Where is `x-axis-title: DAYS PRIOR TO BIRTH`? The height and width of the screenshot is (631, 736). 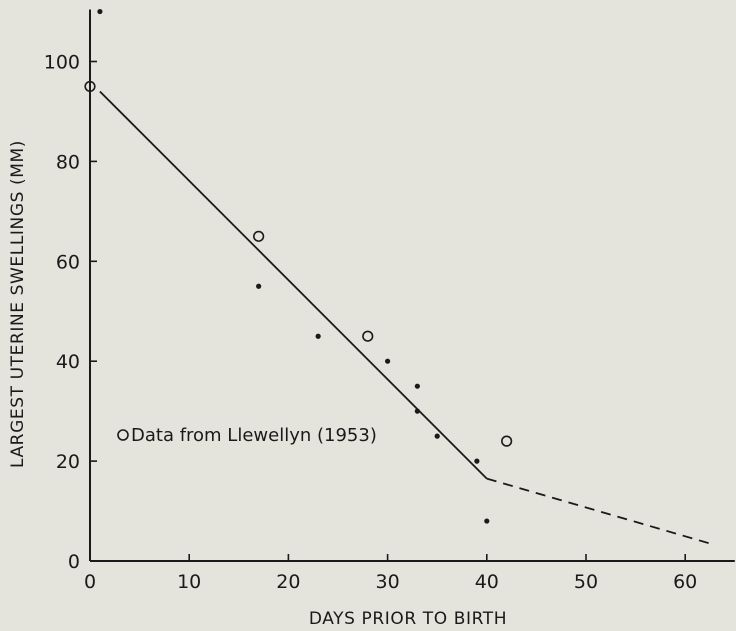 x-axis-title: DAYS PRIOR TO BIRTH is located at coordinates (408, 619).